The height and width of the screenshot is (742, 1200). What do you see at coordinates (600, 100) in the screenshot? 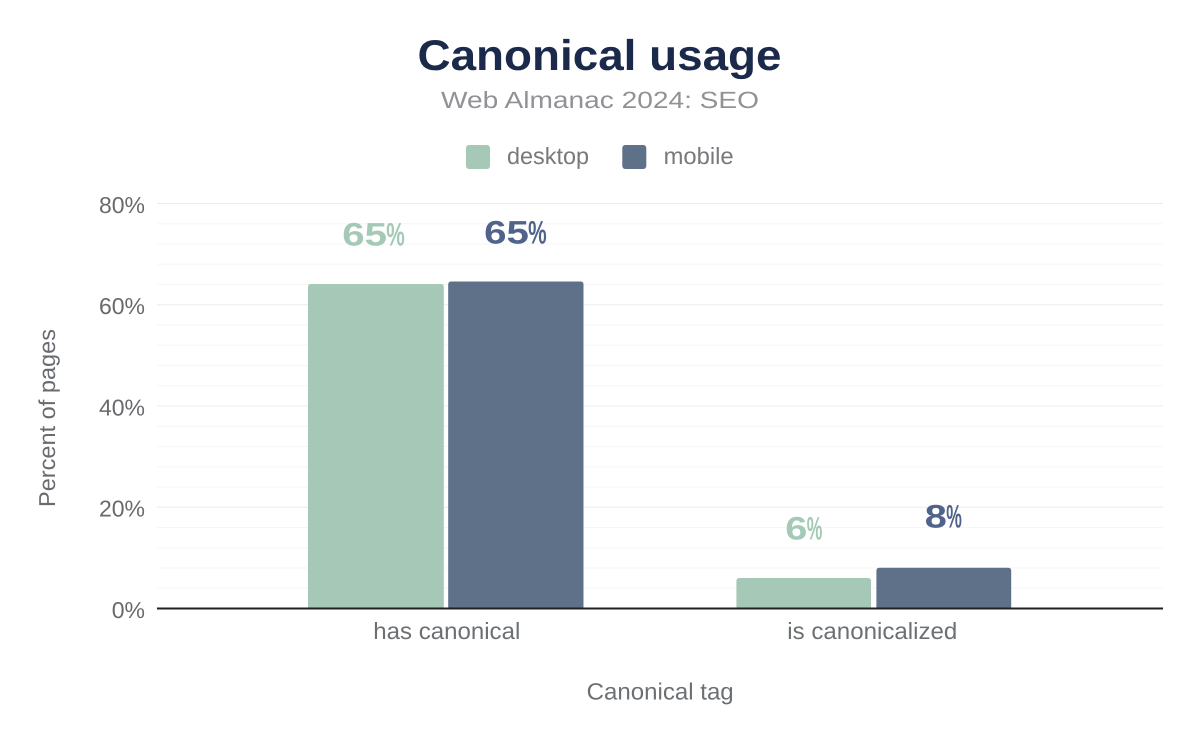
I see `svg-text: Web Almanac 2024: SEO` at bounding box center [600, 100].